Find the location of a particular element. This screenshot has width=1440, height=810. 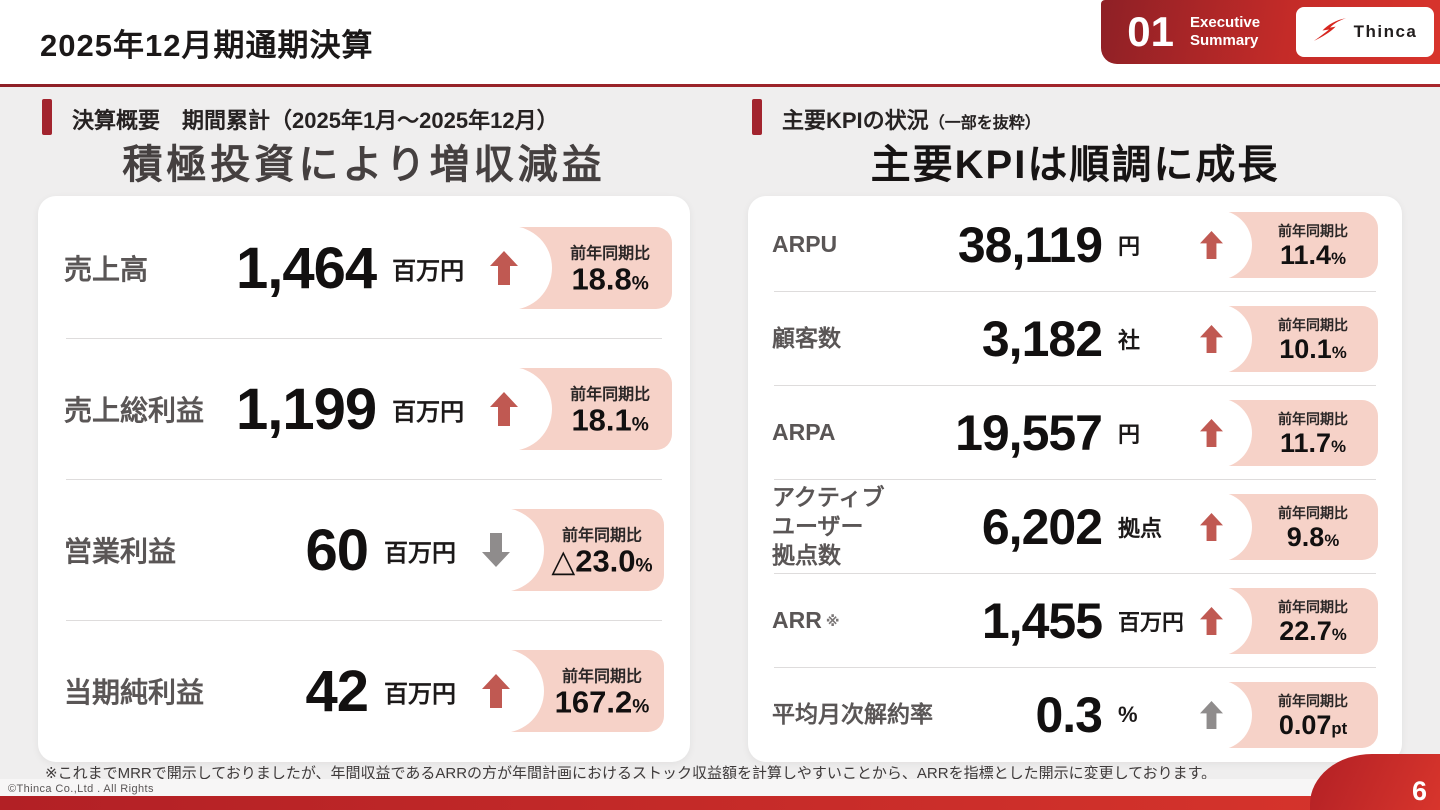

metric-value: 6,202 is located at coordinates (1042, 526).